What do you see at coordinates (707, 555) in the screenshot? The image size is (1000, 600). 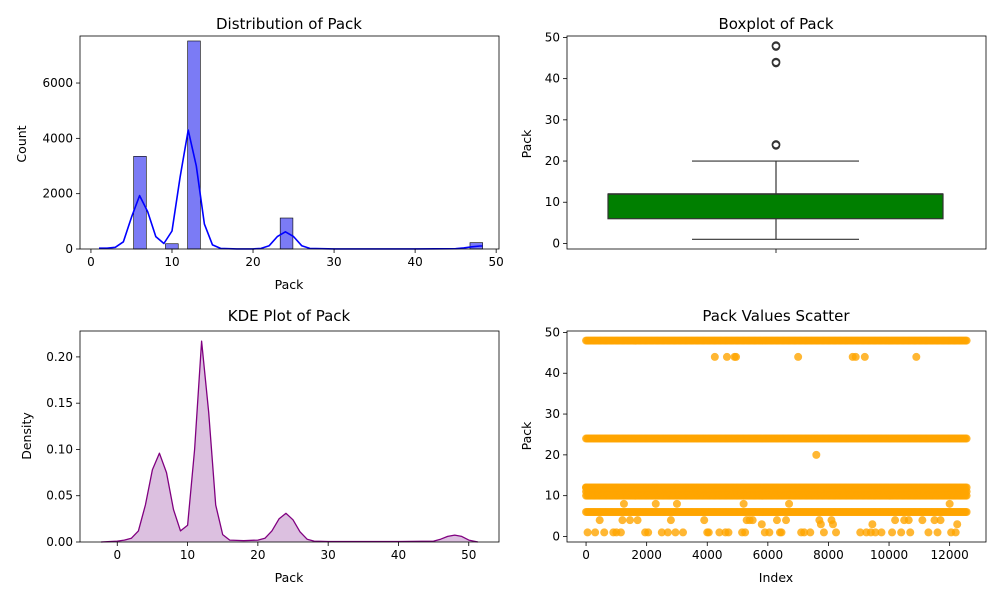 I see `scatter-x-tick-label: 4000` at bounding box center [707, 555].